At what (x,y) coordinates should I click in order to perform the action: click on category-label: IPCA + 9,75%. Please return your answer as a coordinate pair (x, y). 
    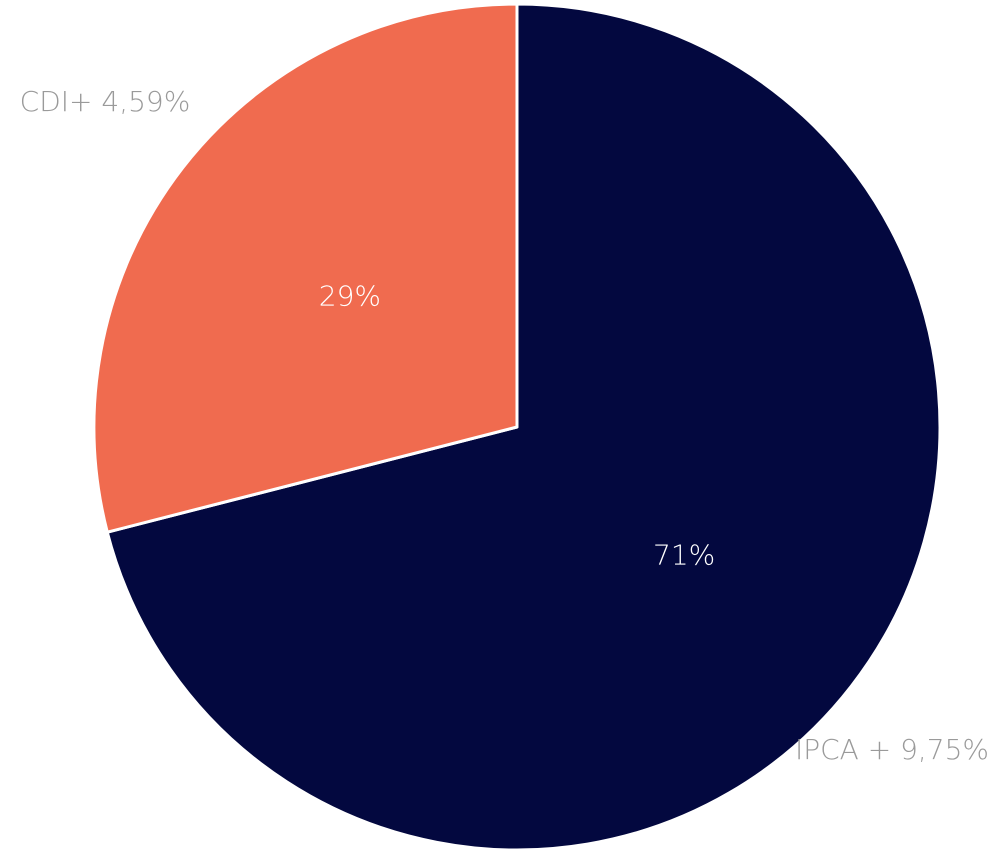
    Looking at the image, I should click on (892, 749).